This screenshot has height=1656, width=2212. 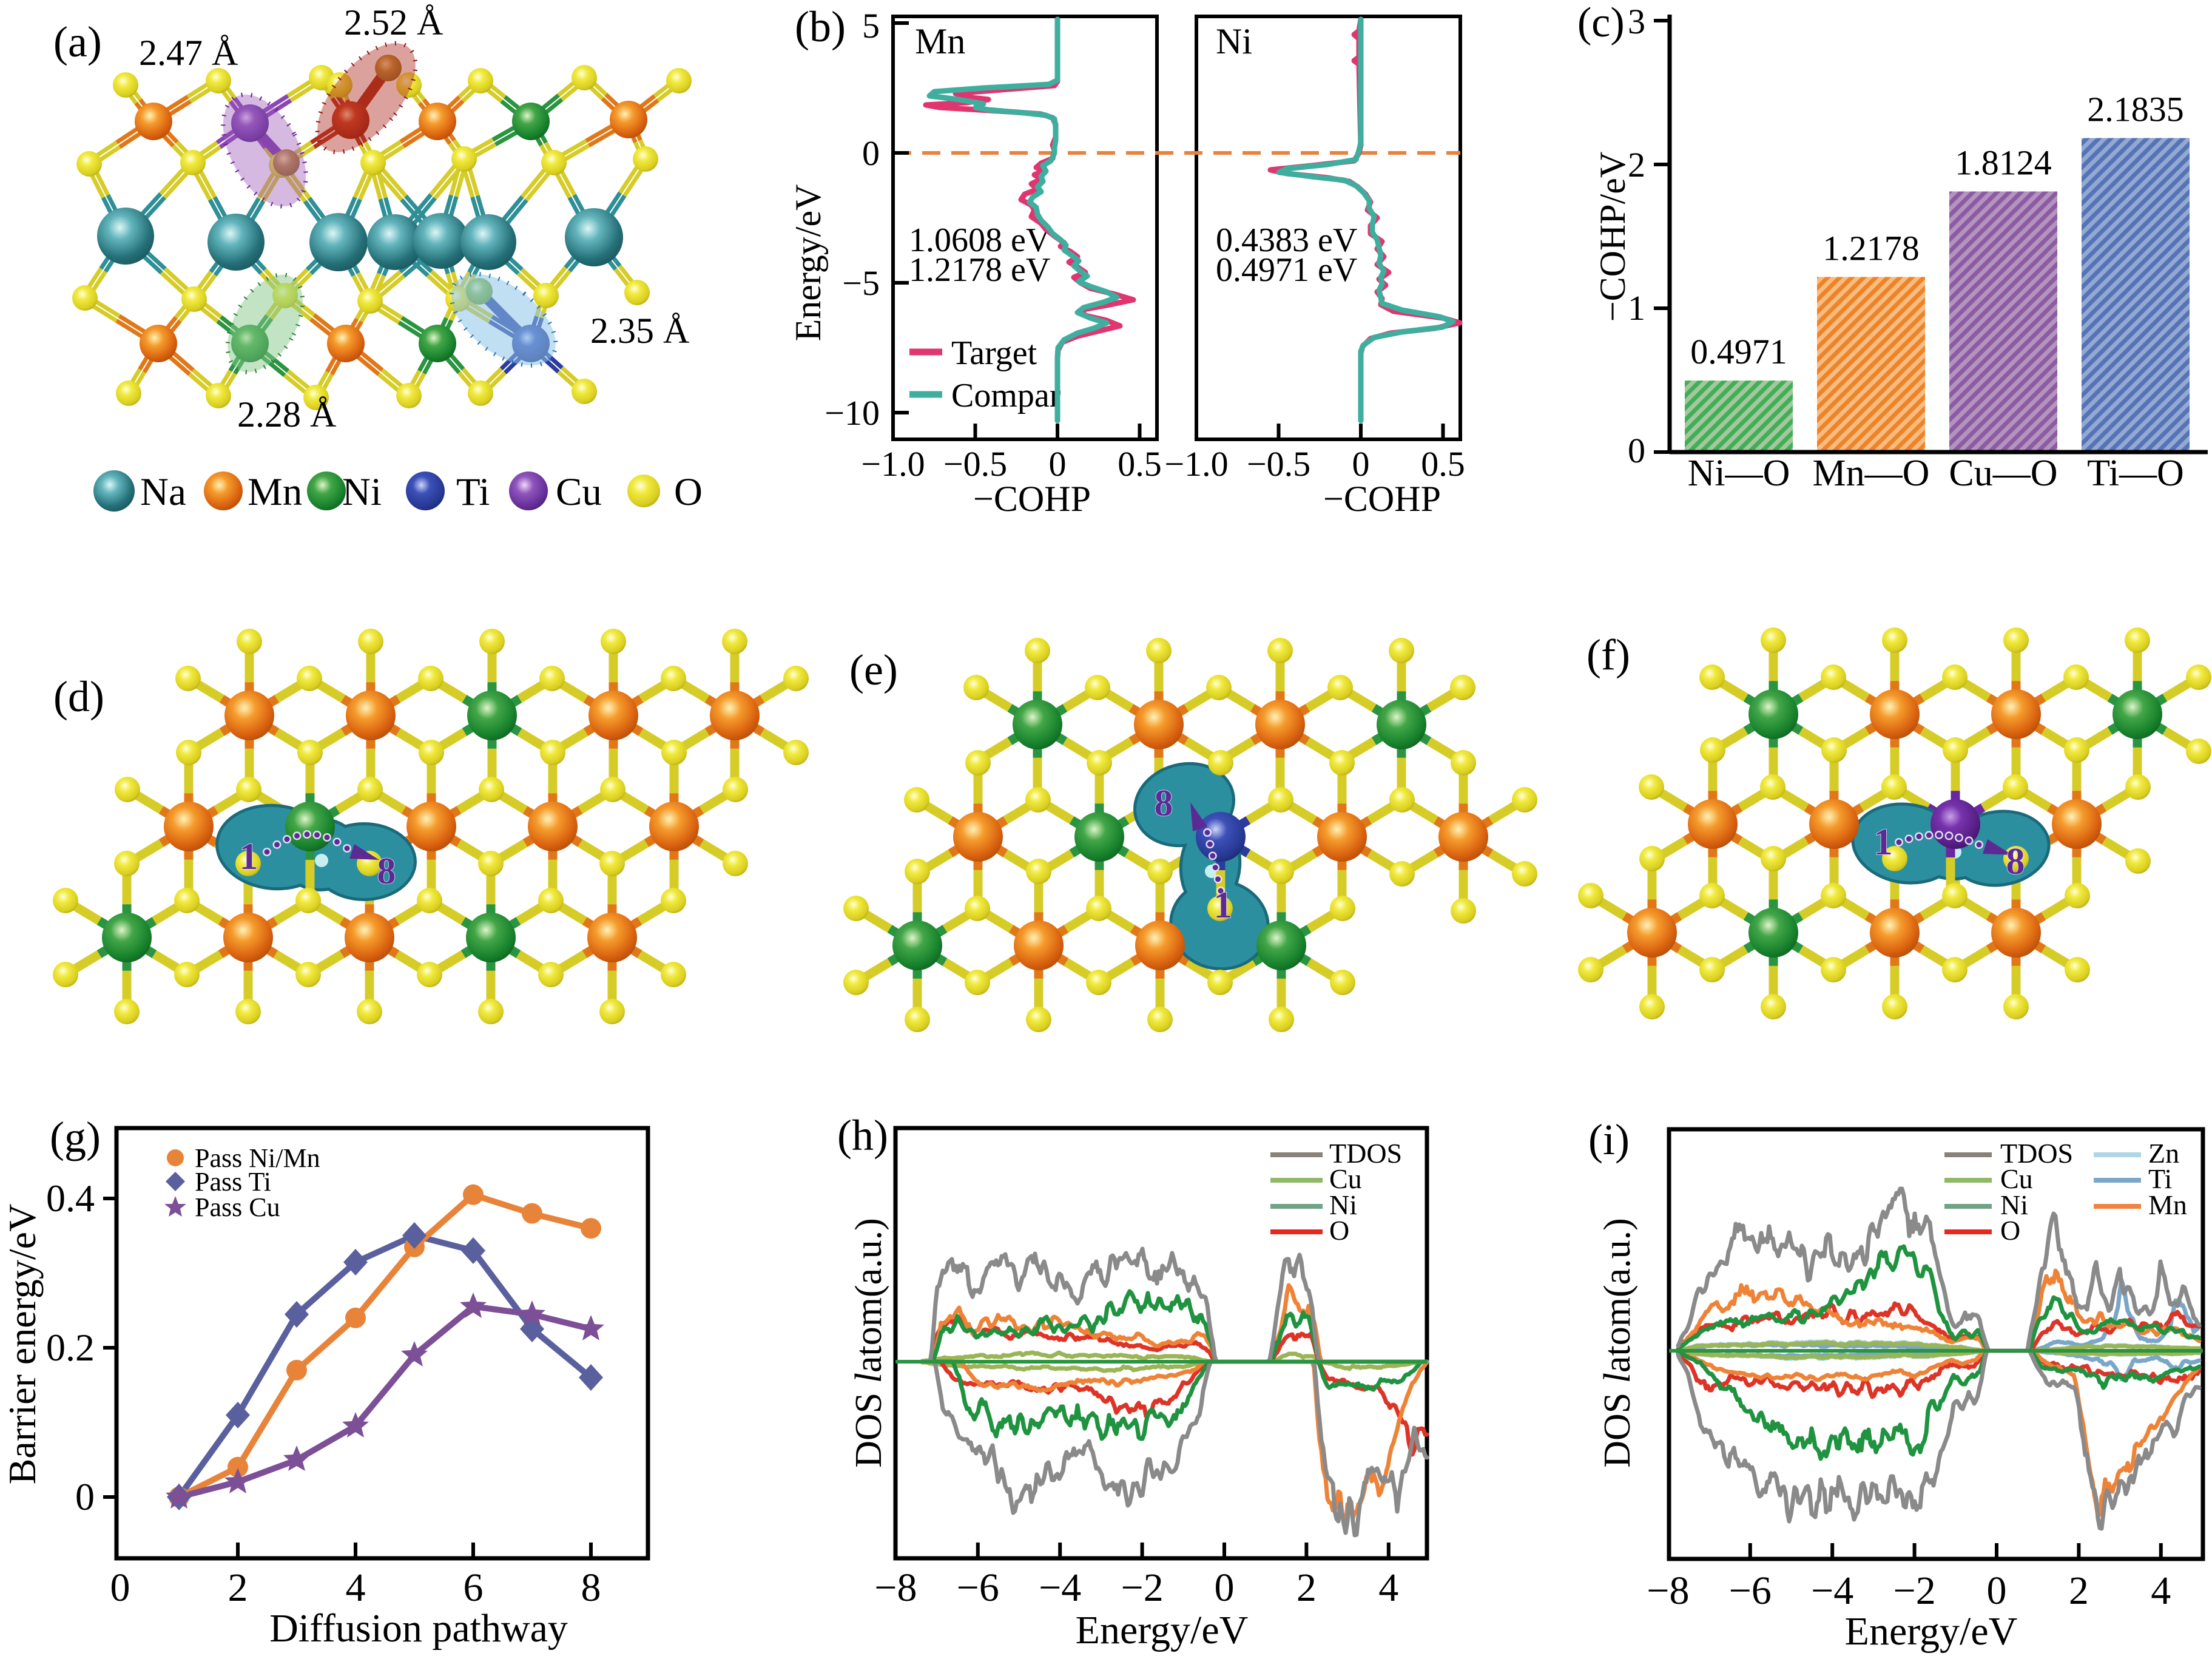 I want to click on svg-text: (c), so click(x=1601, y=23).